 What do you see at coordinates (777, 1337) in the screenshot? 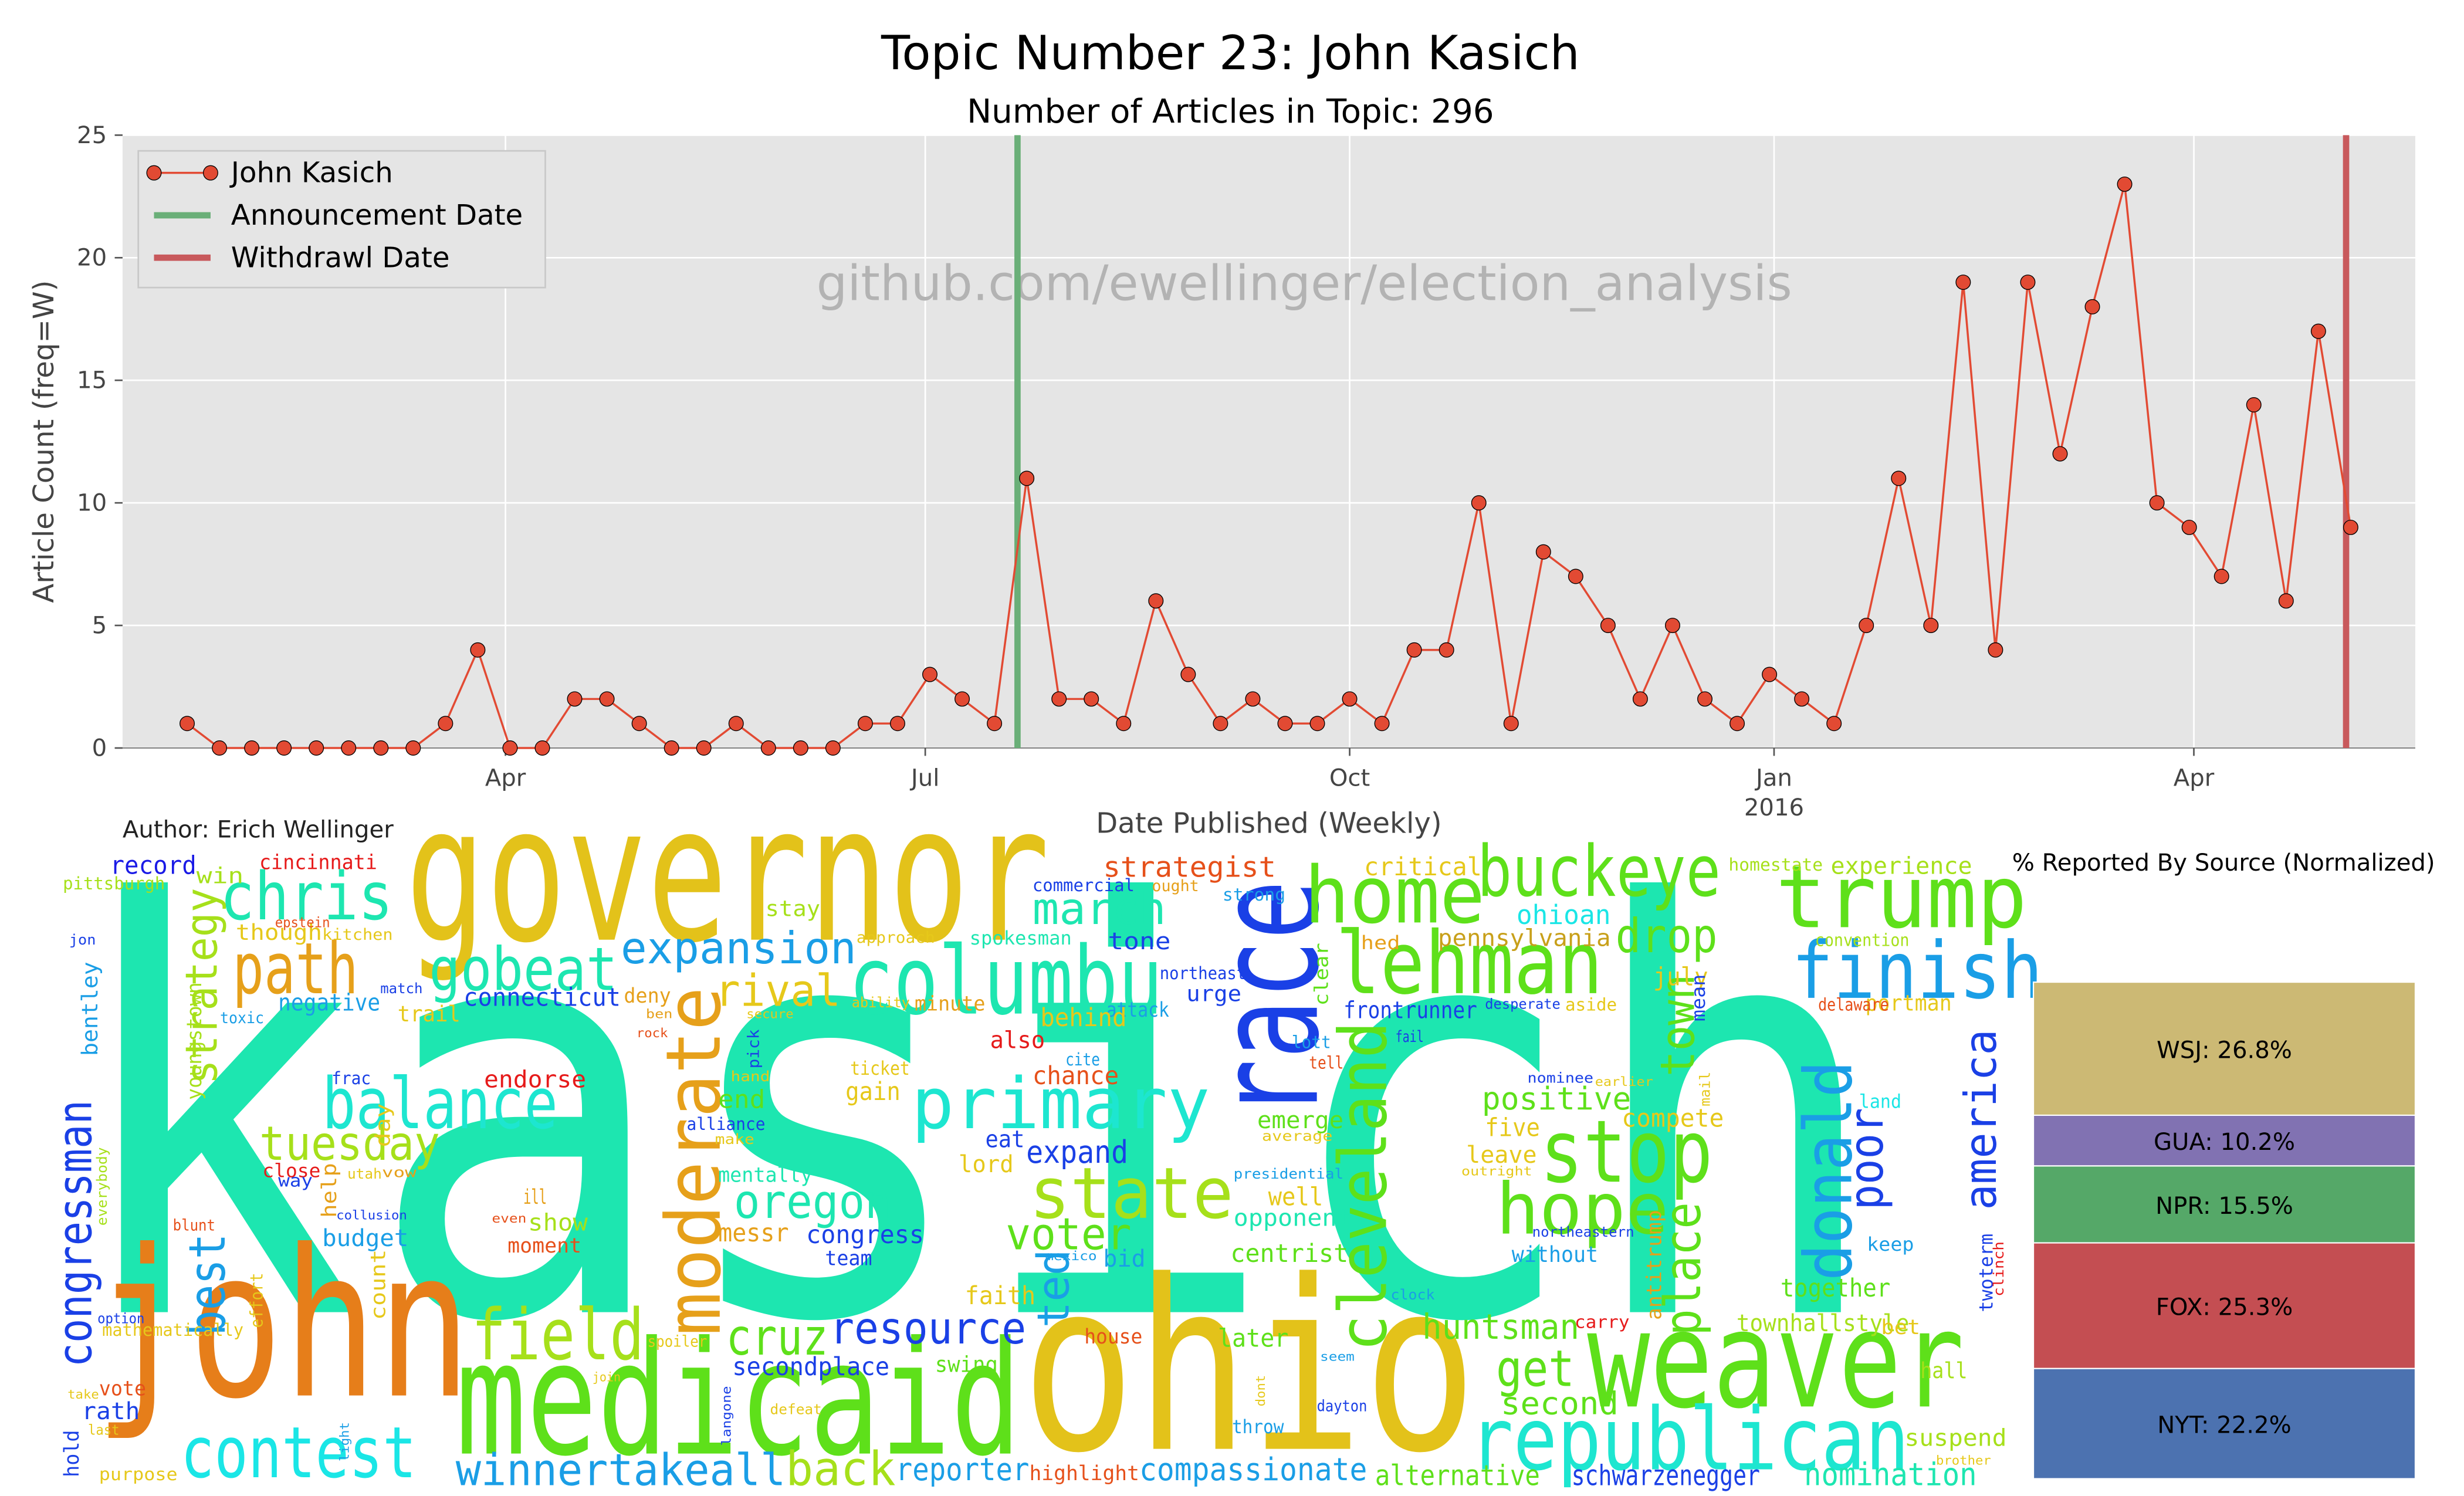
I see `cloud-word: cruz` at bounding box center [777, 1337].